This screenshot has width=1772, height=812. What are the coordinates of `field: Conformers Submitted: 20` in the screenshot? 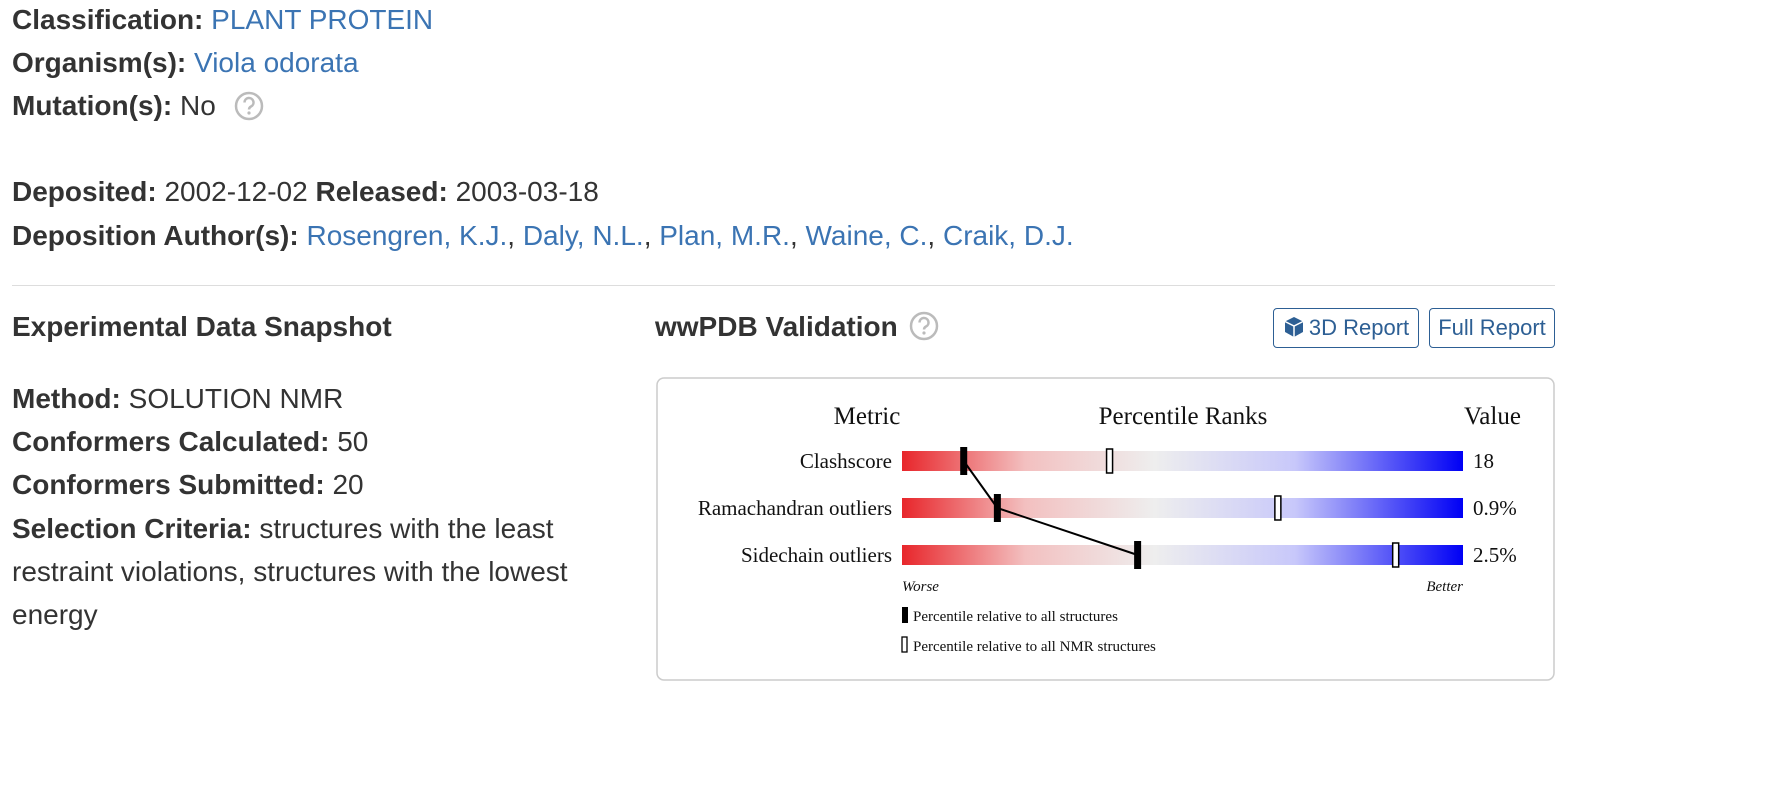 It's located at (188, 484).